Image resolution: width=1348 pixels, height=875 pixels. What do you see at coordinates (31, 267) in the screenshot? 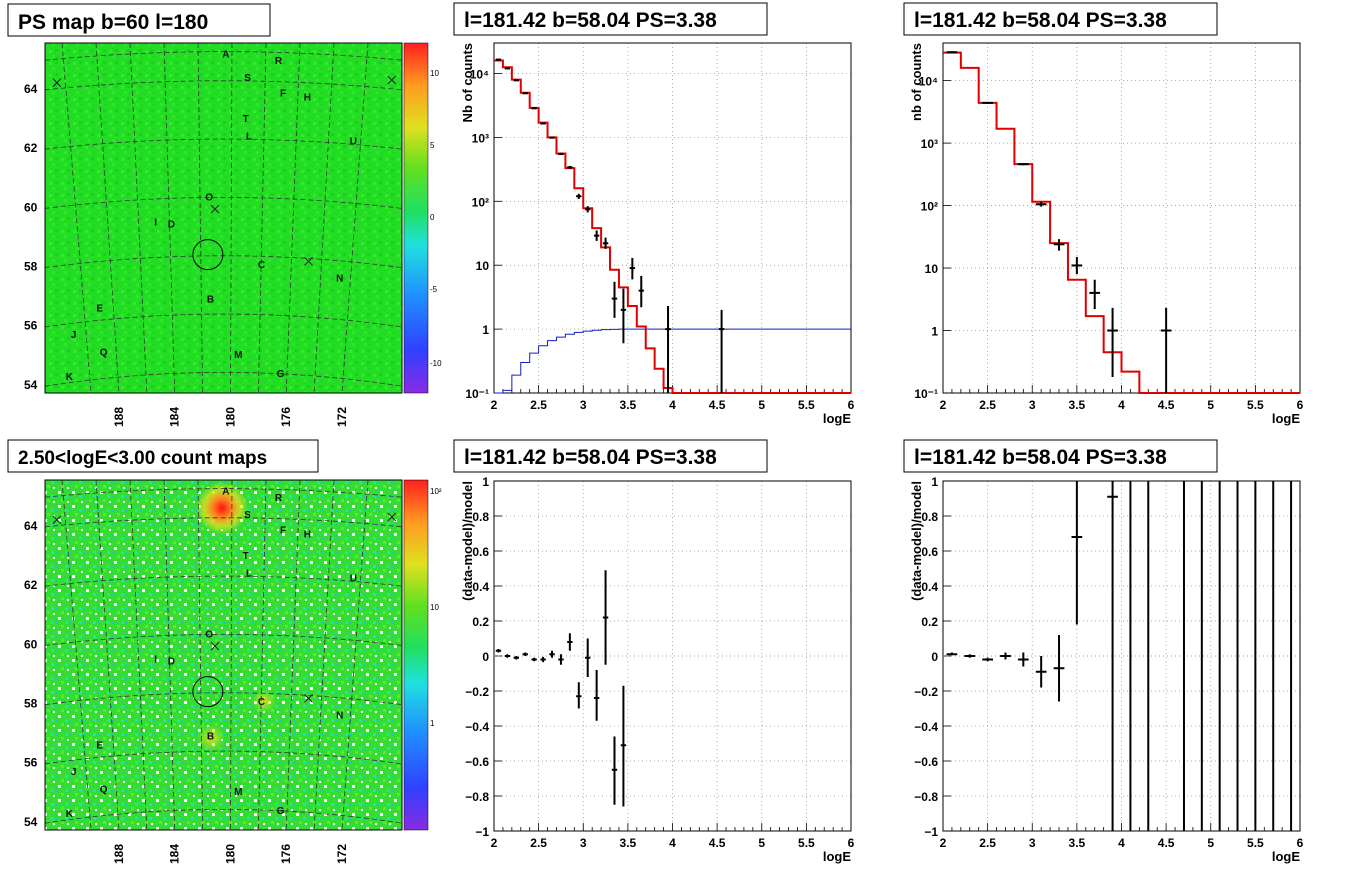
I see `lat-tick-label: 58` at bounding box center [31, 267].